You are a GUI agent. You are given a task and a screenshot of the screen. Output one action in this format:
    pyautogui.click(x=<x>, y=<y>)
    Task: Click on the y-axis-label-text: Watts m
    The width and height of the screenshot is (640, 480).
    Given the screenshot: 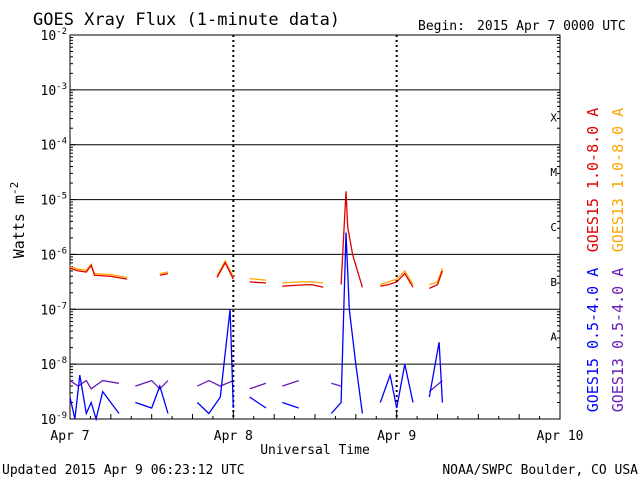 What is the action you would take?
    pyautogui.click(x=19, y=226)
    